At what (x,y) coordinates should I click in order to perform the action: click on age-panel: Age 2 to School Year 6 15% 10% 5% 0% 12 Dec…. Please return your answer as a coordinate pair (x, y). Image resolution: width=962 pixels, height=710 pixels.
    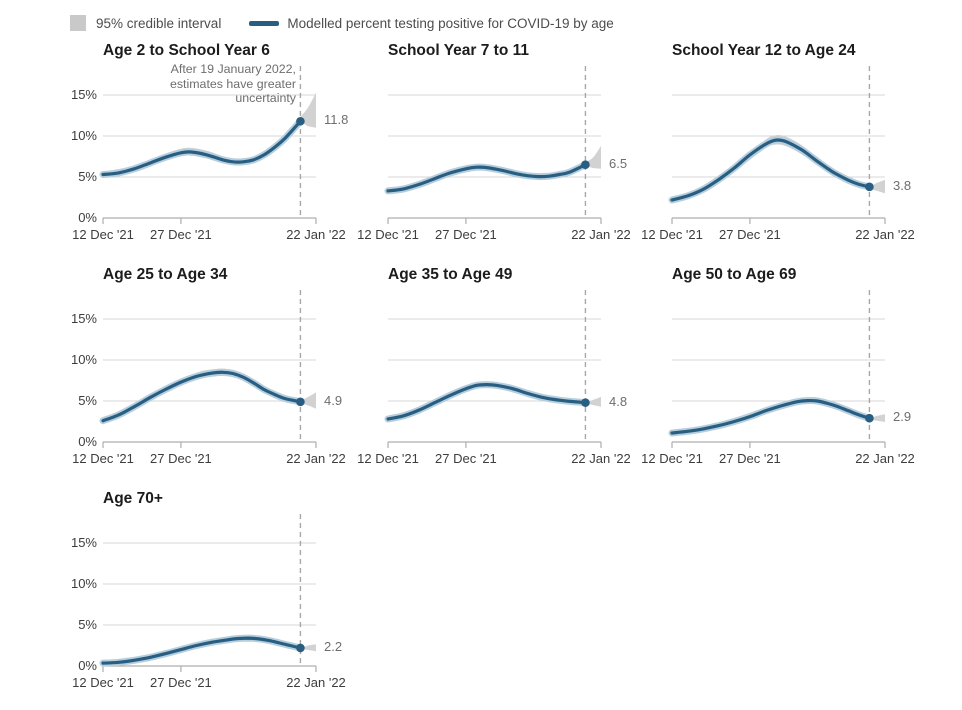
    Looking at the image, I should click on (213, 155).